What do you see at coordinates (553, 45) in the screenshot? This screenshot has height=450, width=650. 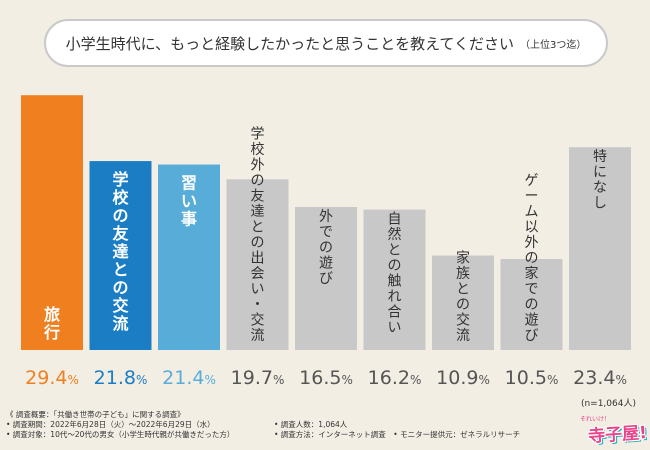 I see `chart-subtitle: （上位3つ迄）` at bounding box center [553, 45].